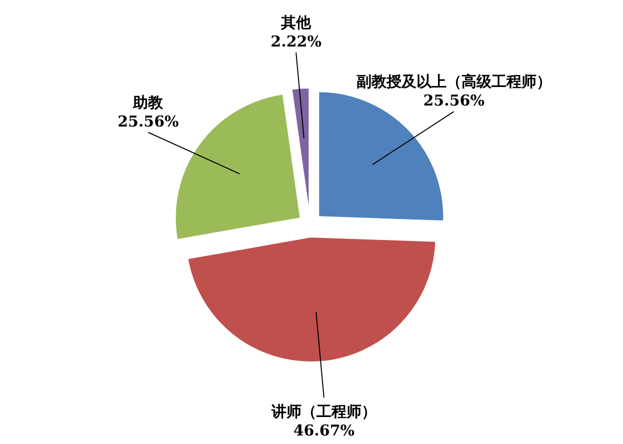  I want to click on data-label: 46.67%, so click(324, 431).